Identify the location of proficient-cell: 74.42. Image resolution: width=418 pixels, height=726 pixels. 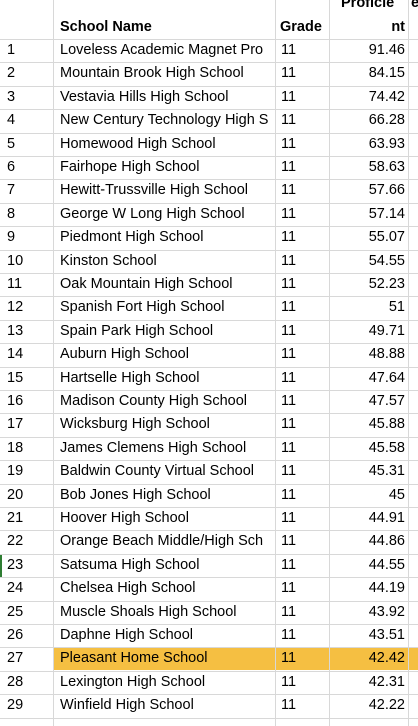
(386, 96).